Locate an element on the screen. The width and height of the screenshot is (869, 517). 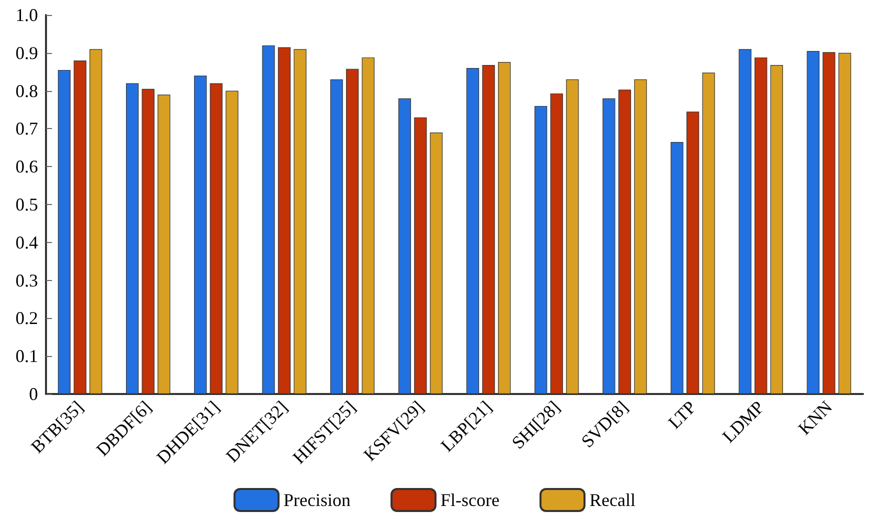
y-tick-label: 0 is located at coordinates (33, 394).